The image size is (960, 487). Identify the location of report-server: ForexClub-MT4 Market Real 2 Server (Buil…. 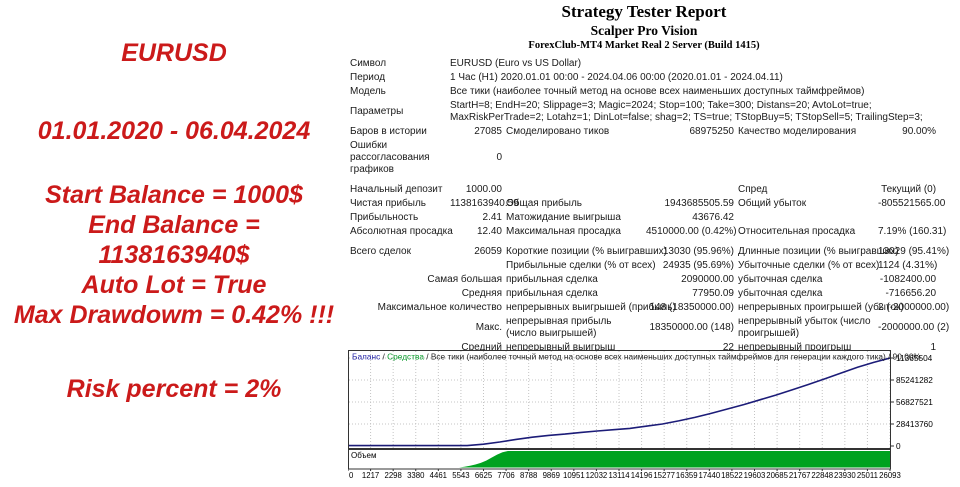
(644, 45).